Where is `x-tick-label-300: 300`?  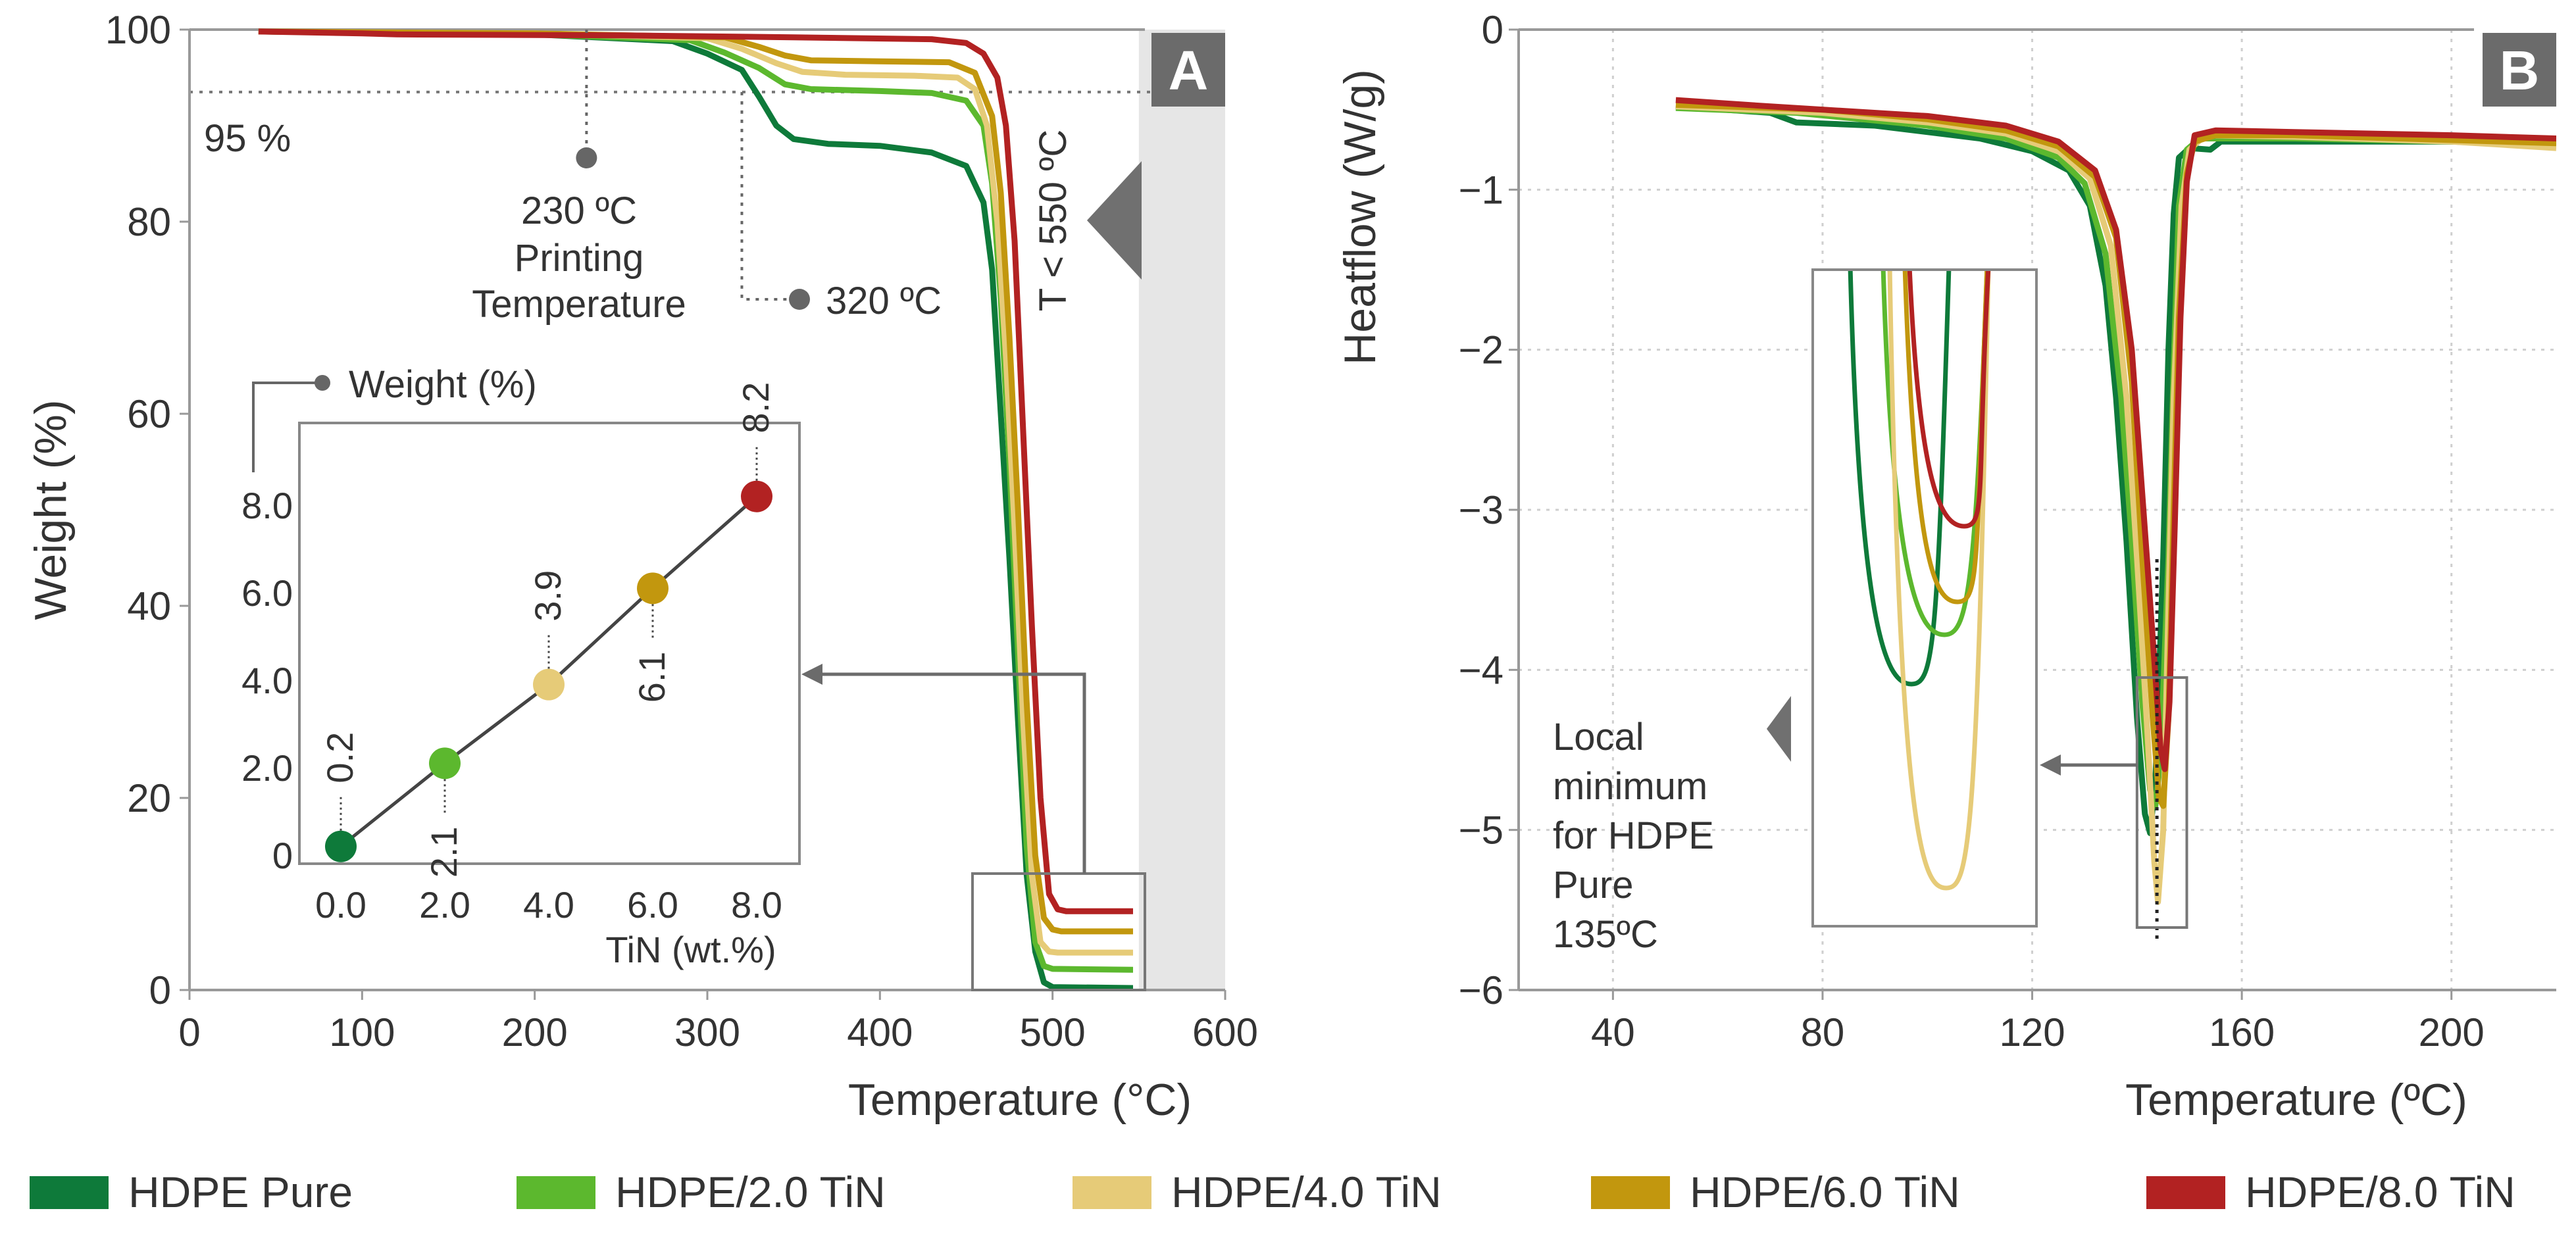 x-tick-label-300: 300 is located at coordinates (707, 1032).